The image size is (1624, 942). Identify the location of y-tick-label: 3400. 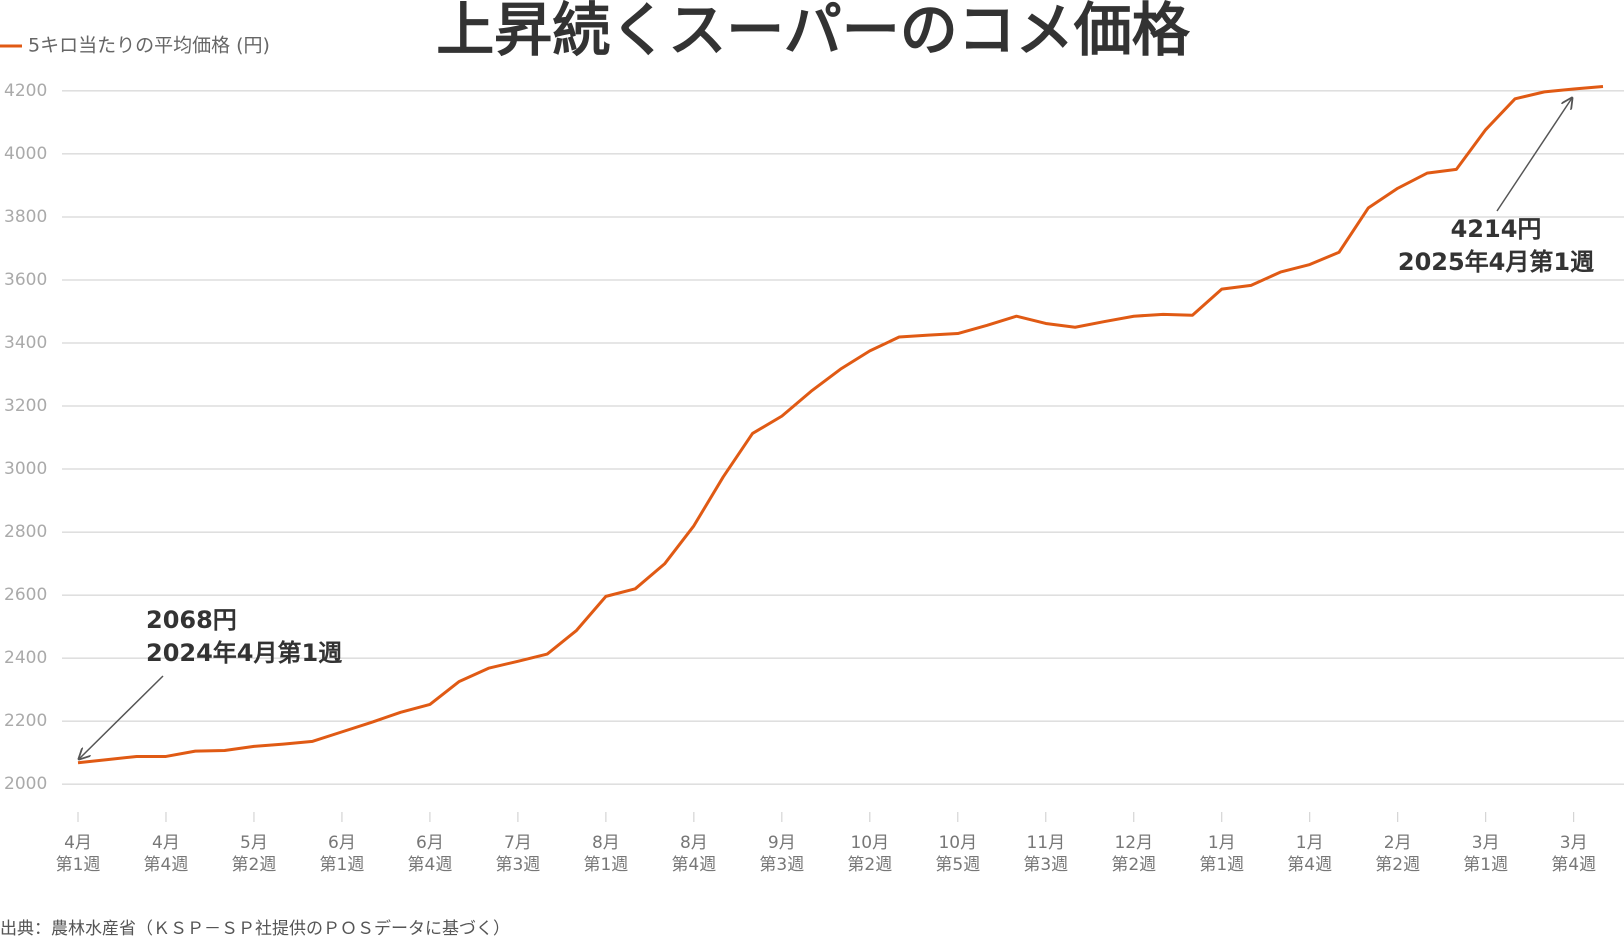
(25, 343).